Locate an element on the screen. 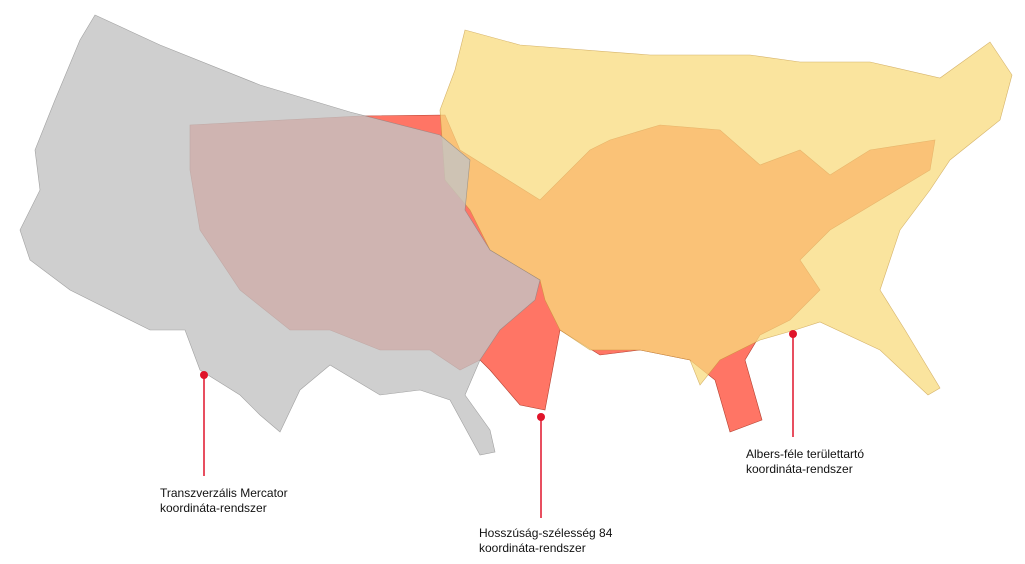 This screenshot has width=1025, height=564. albers-label-line2: koordináta-rendszer is located at coordinates (799, 469).